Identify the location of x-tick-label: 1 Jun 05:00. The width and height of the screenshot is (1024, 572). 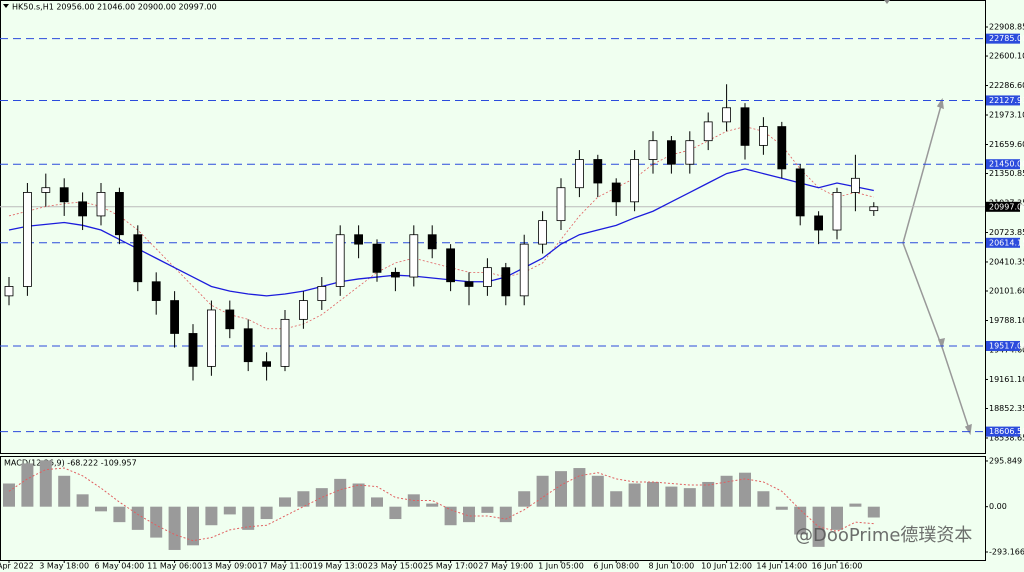
(561, 566).